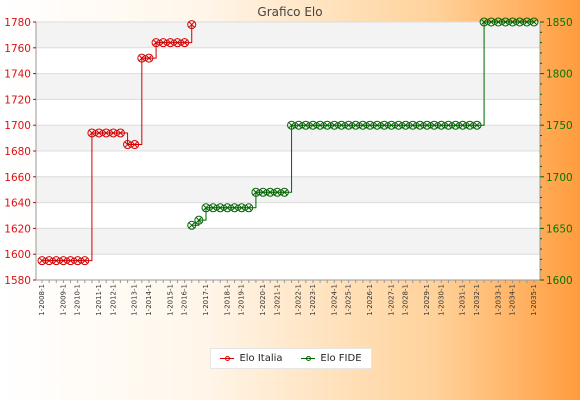 The width and height of the screenshot is (580, 400). Describe the element at coordinates (263, 300) in the screenshot. I see `x-tick-label: 1-2020-1` at that location.